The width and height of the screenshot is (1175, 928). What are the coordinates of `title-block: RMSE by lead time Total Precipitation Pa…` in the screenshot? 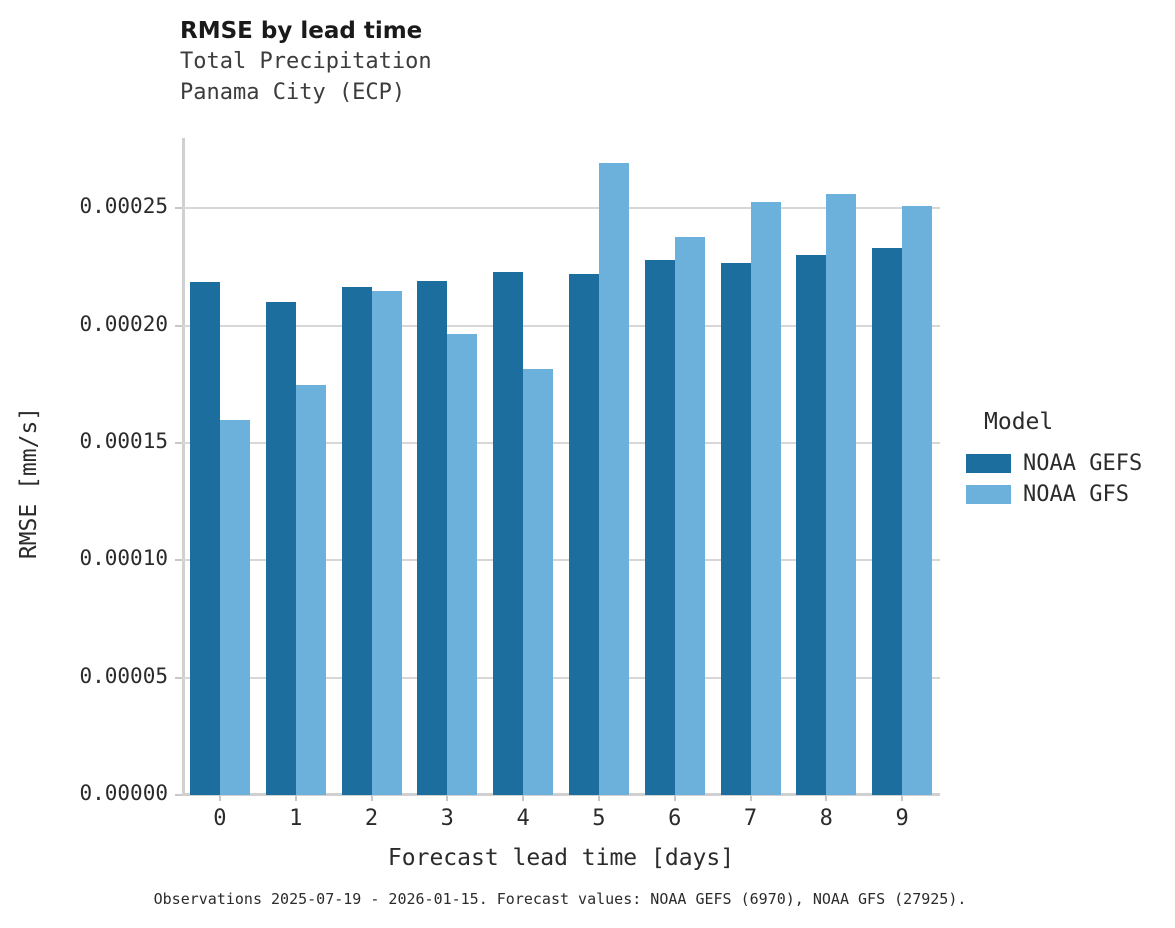 It's located at (306, 62).